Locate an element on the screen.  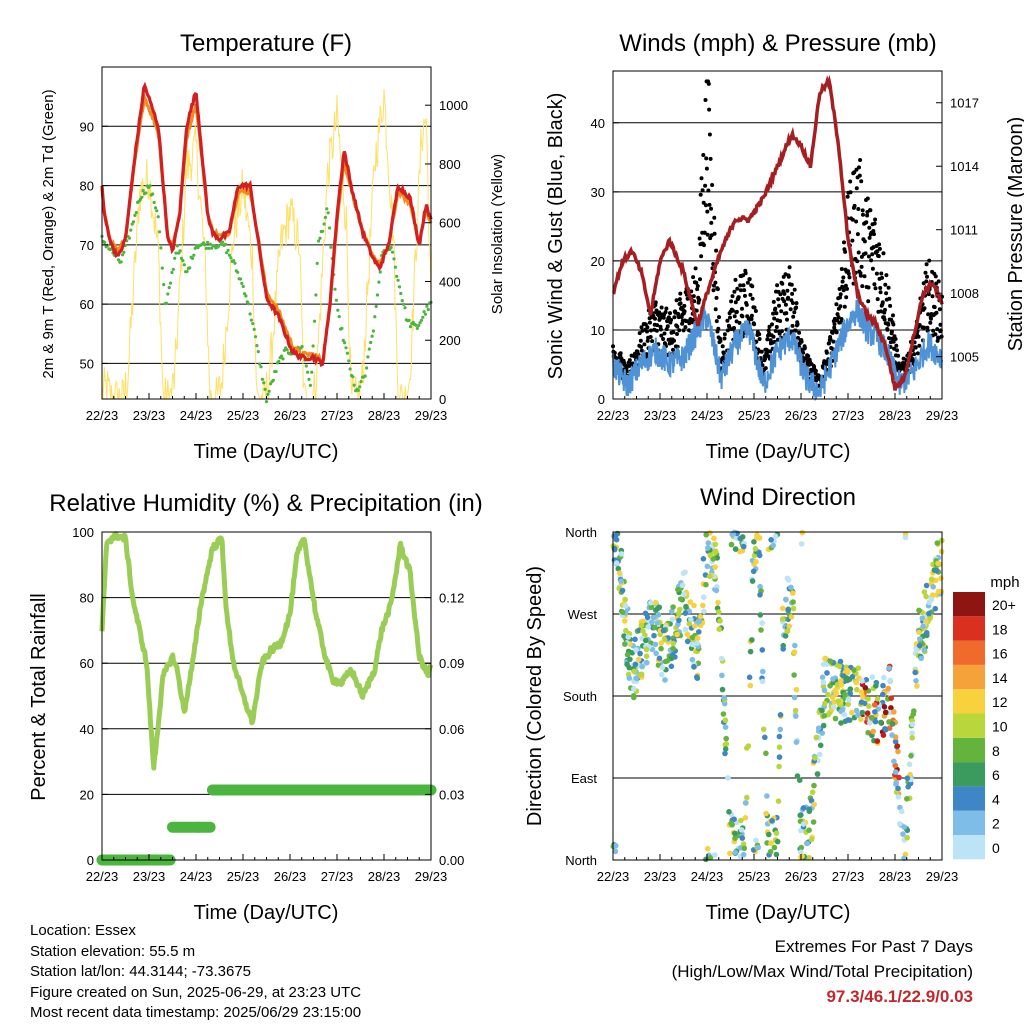
direction-title: Wind Direction is located at coordinates (778, 497).